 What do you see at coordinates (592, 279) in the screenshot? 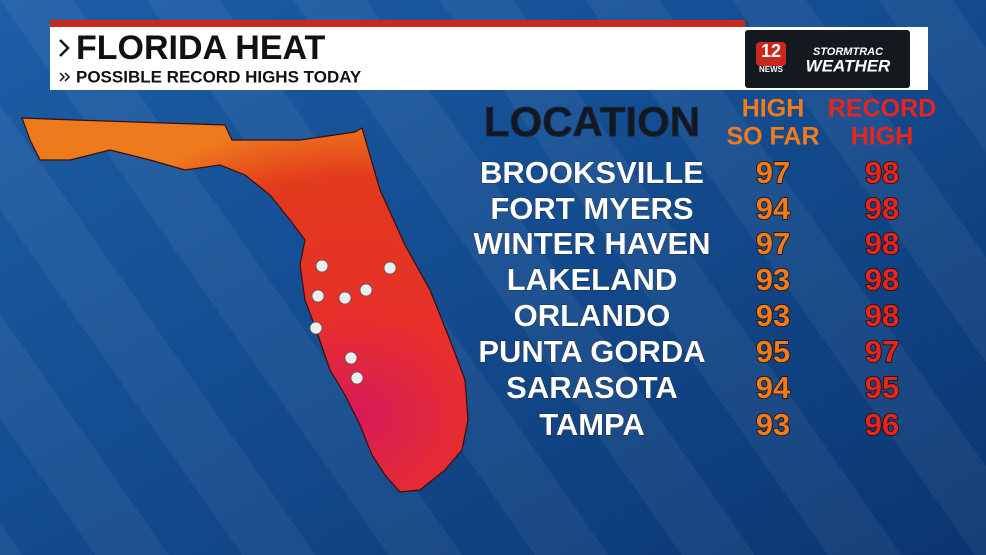
I see `location-name: LAKELAND` at bounding box center [592, 279].